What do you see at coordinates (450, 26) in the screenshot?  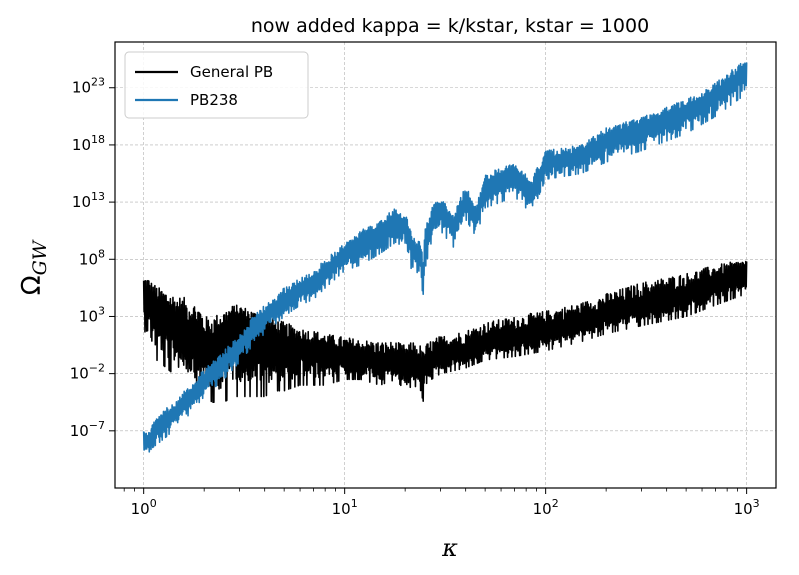 I see `chart-title: now added kappa = k/kstar, kstar = 1000` at bounding box center [450, 26].